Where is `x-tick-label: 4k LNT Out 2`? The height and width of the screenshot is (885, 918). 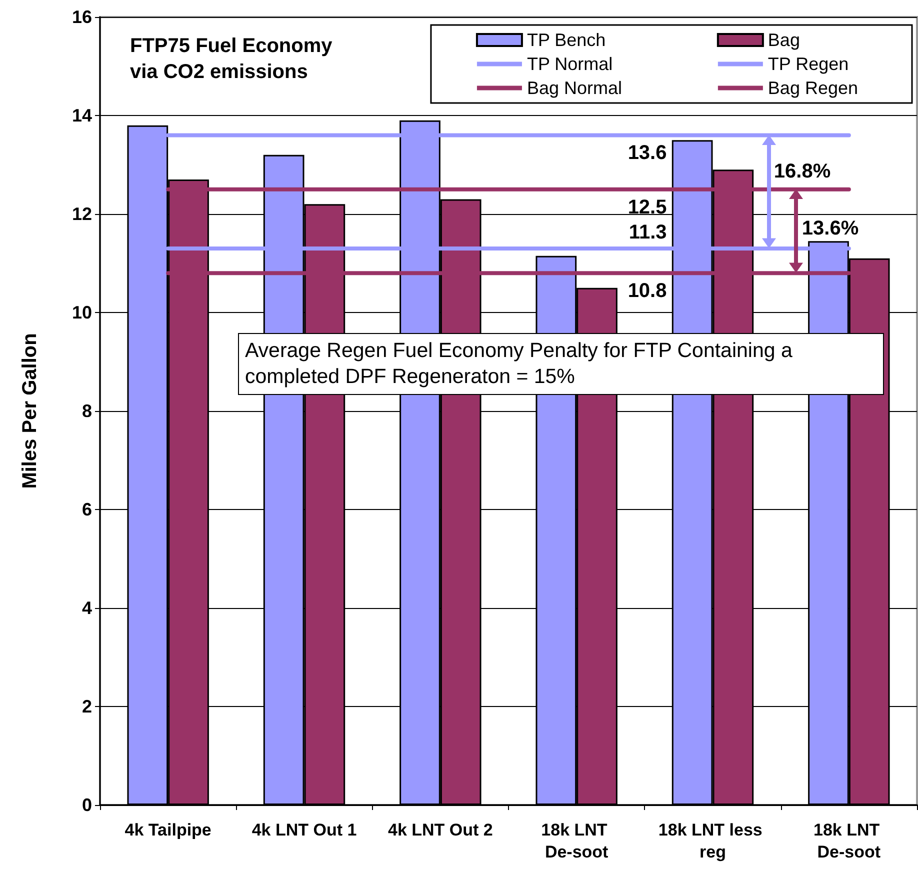 x-tick-label: 4k LNT Out 2 is located at coordinates (440, 830).